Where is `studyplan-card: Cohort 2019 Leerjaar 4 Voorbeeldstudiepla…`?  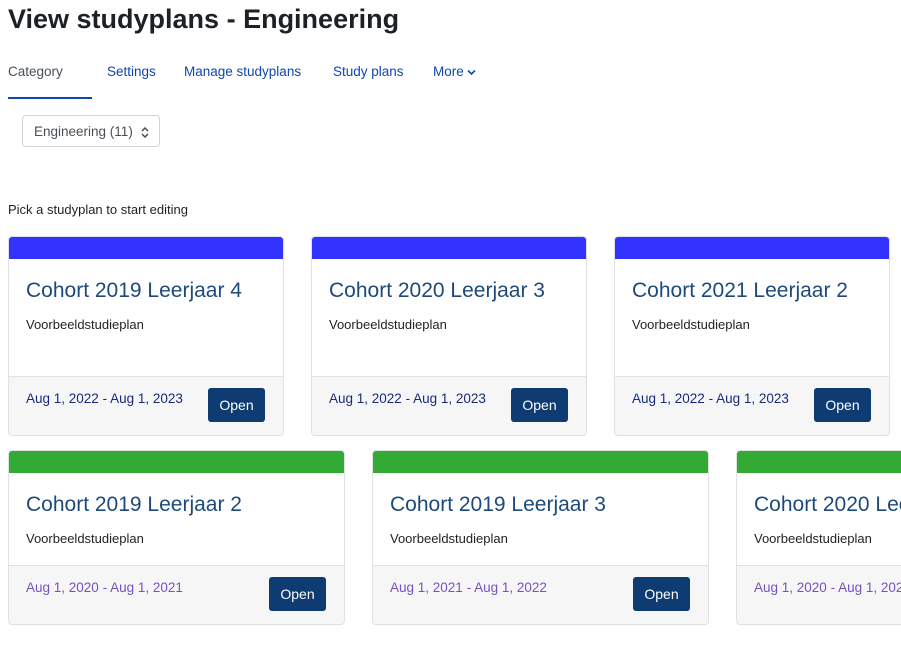 studyplan-card: Cohort 2019 Leerjaar 4 Voorbeeldstudiepla… is located at coordinates (146, 336).